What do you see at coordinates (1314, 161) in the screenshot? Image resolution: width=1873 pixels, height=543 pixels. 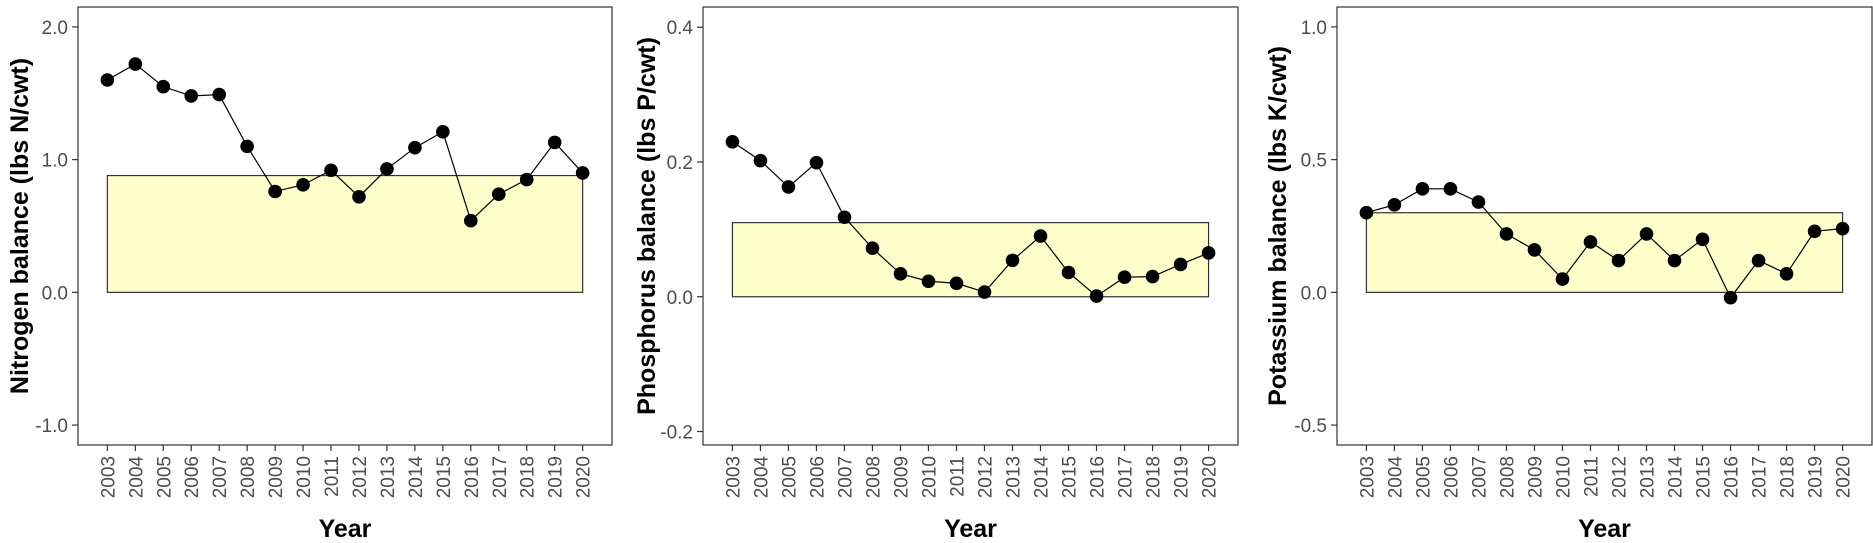 I see `potassium-y-tick-label: 0.5` at bounding box center [1314, 161].